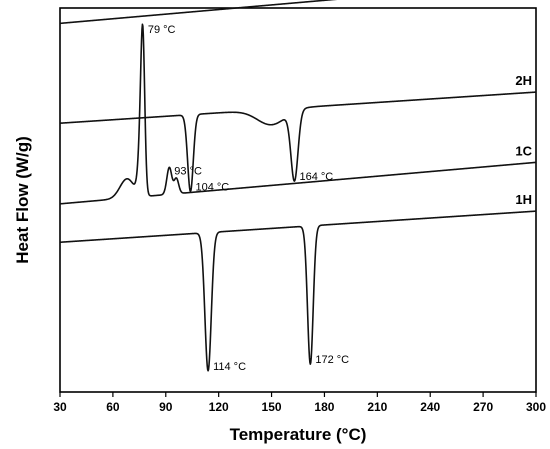 The width and height of the screenshot is (550, 449). Describe the element at coordinates (60, 407) in the screenshot. I see `x-tick-label: 30` at that location.